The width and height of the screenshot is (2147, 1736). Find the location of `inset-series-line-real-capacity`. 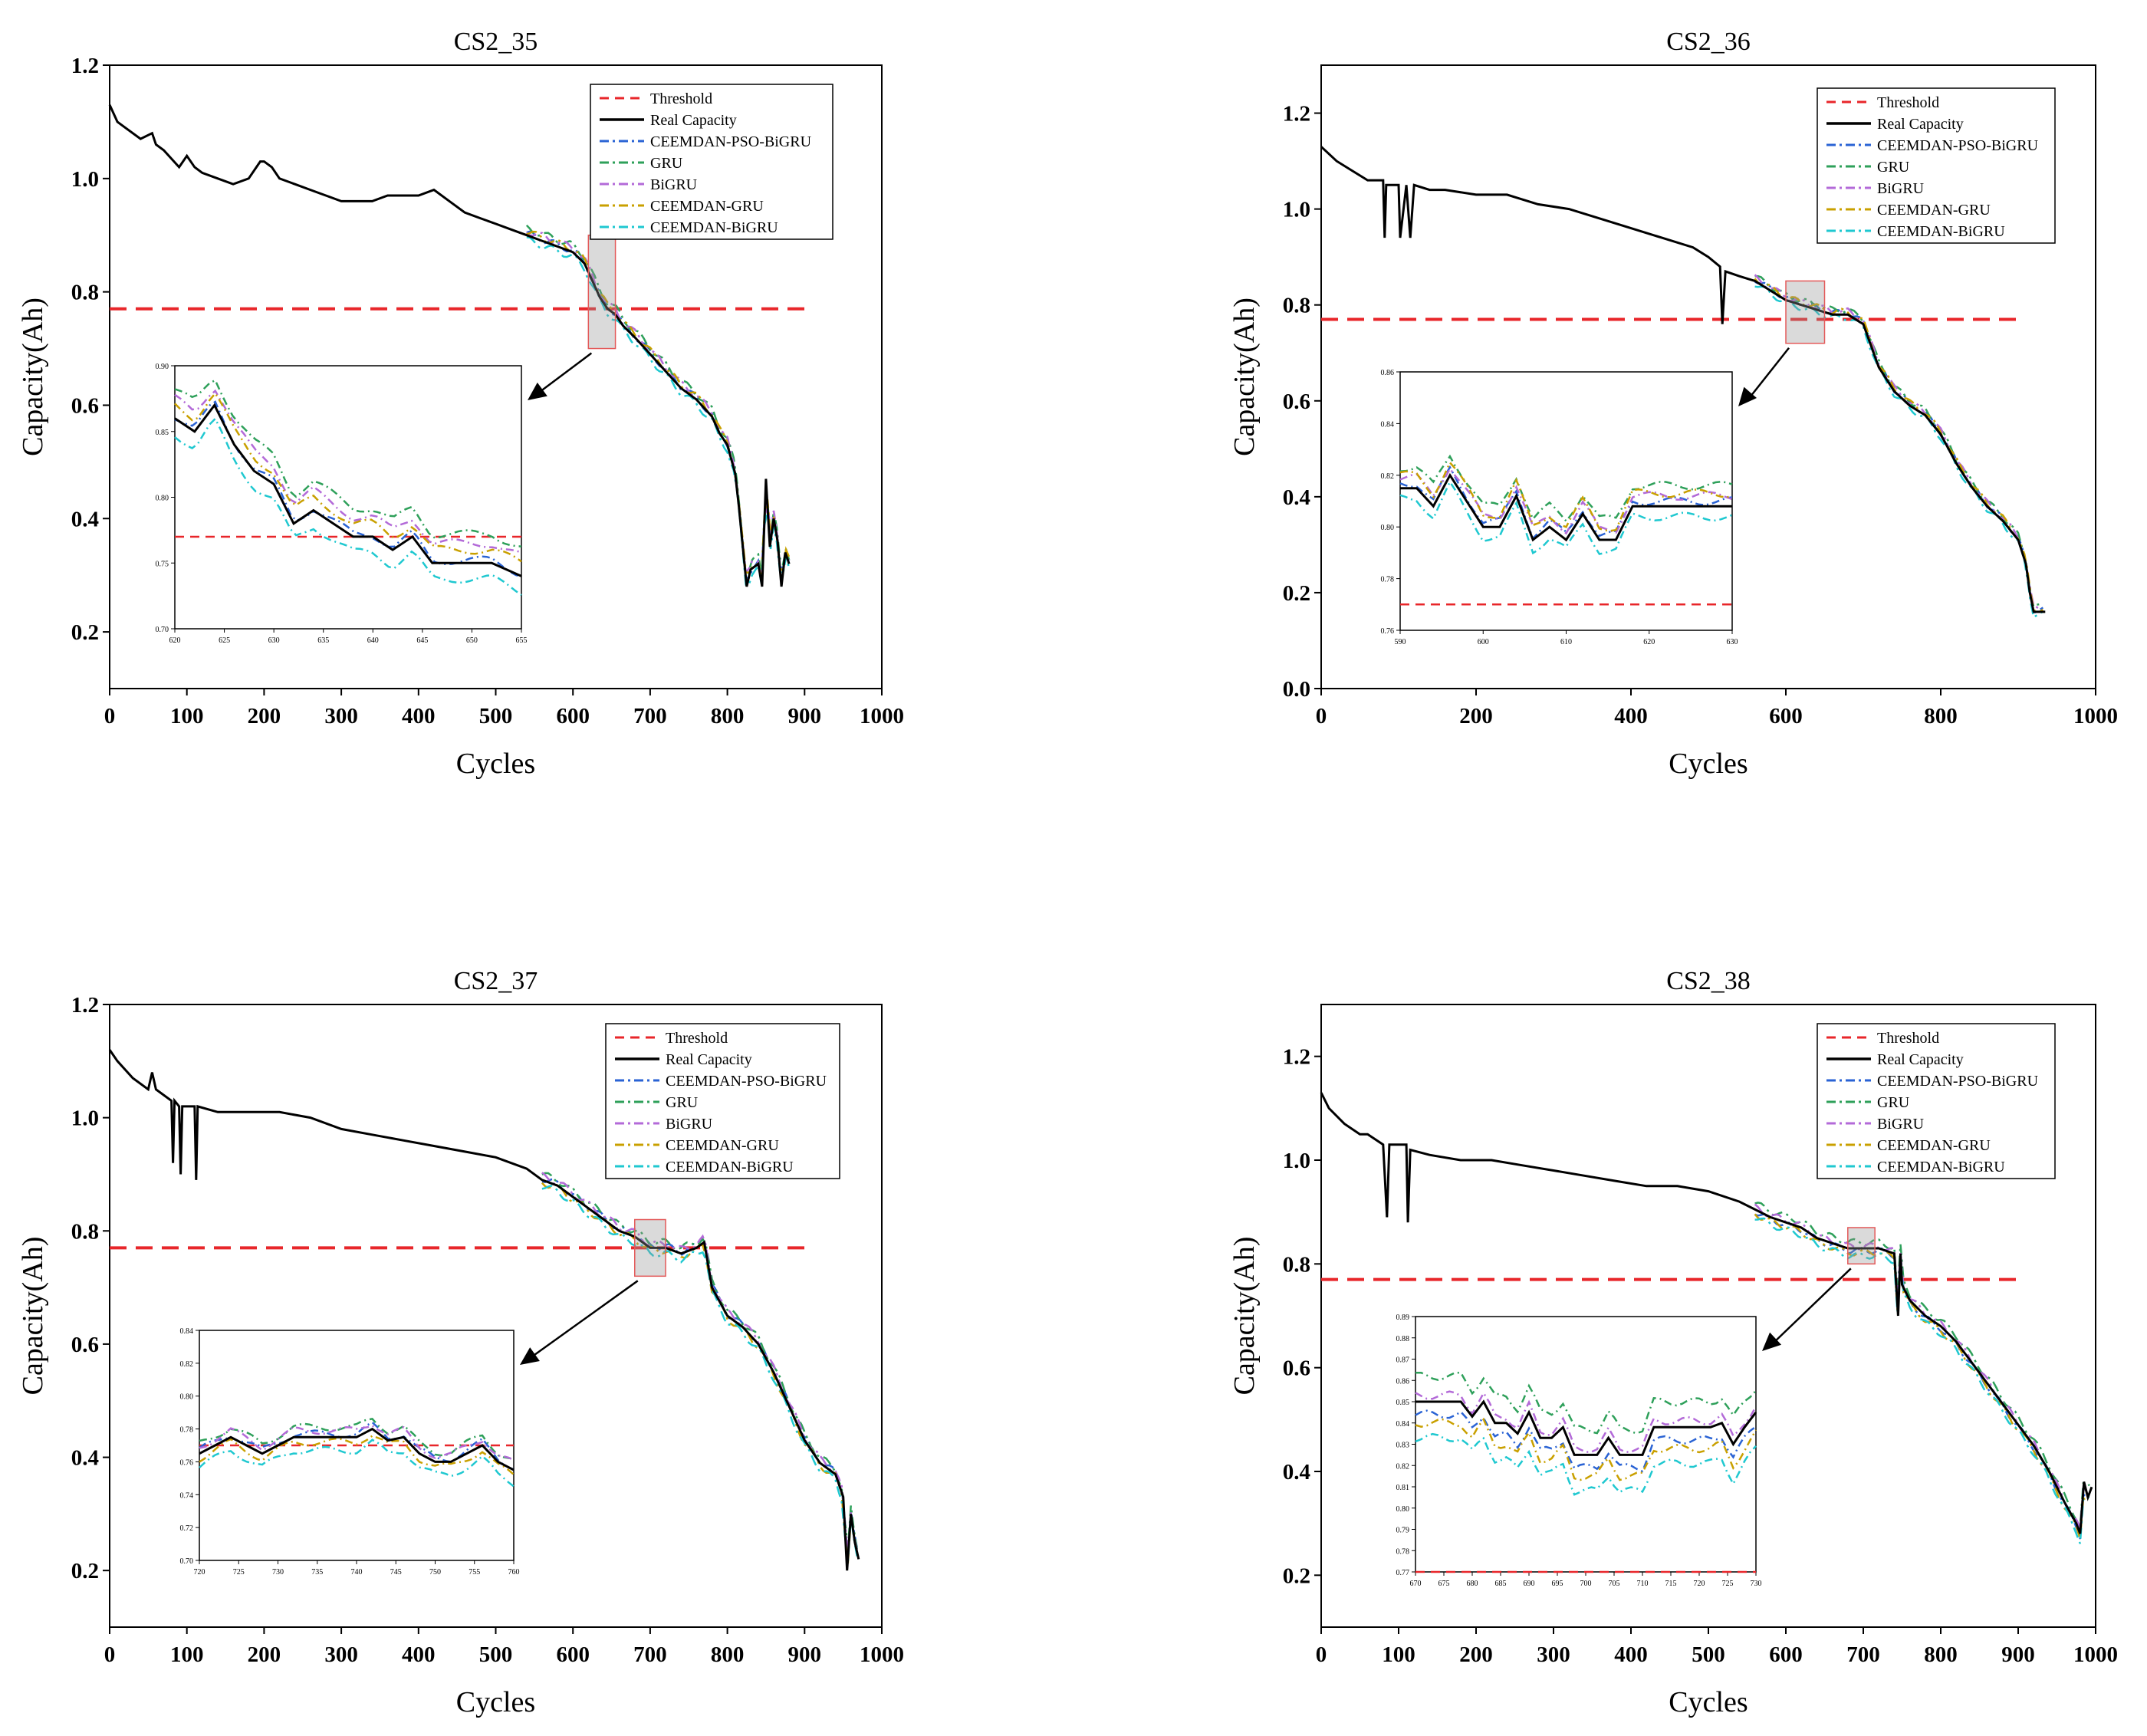

inset-series-line-real-capacity is located at coordinates (1586, 1427).